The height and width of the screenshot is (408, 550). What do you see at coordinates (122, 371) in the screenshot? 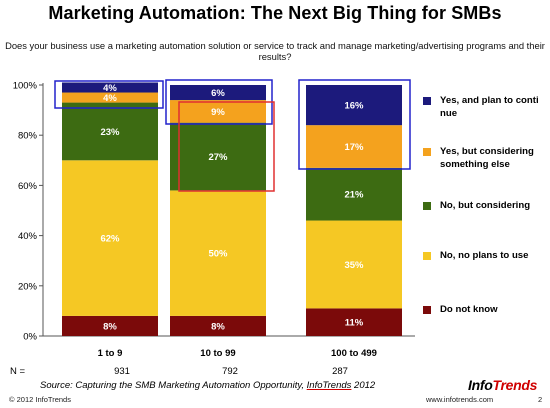
I see `n-value-1: 931` at bounding box center [122, 371].